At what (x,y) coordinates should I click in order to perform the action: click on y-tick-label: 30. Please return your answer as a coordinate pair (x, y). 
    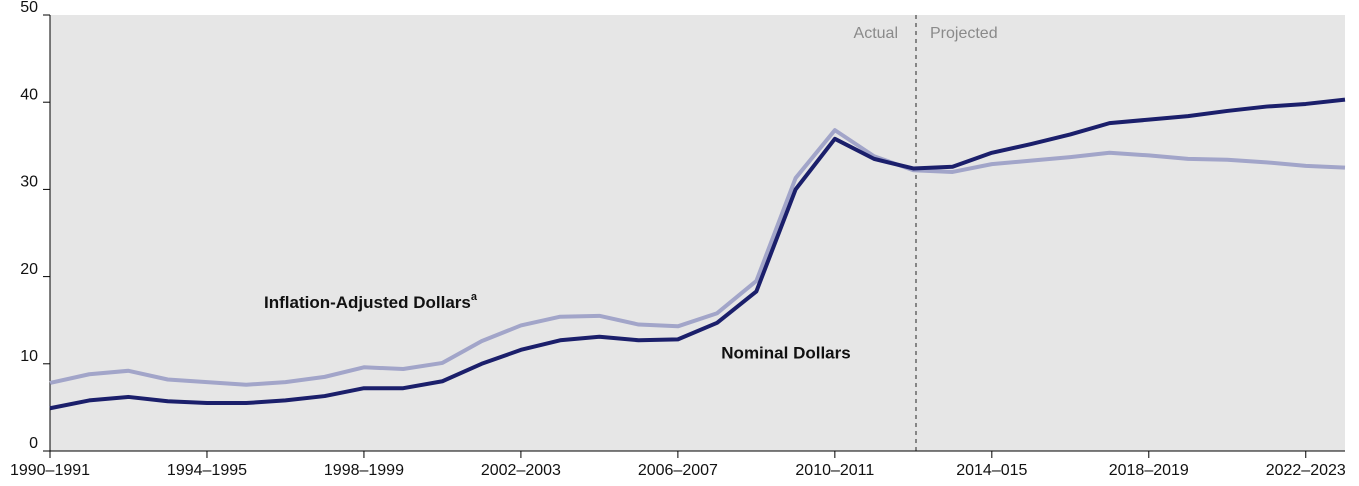
    Looking at the image, I should click on (29, 182).